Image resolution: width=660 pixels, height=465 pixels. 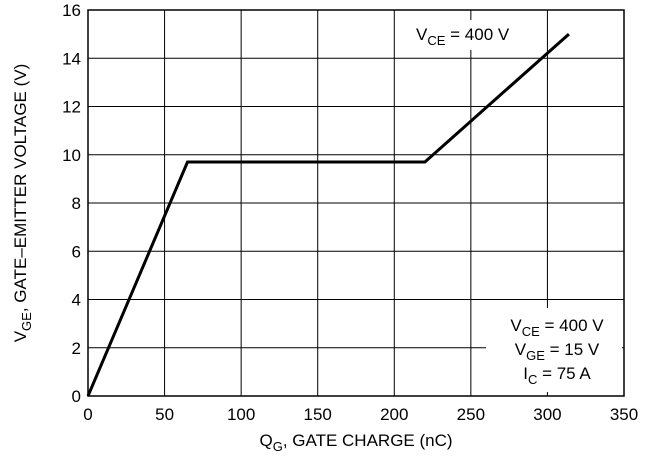 What do you see at coordinates (471, 414) in the screenshot?
I see `x-tick-label-250: 250` at bounding box center [471, 414].